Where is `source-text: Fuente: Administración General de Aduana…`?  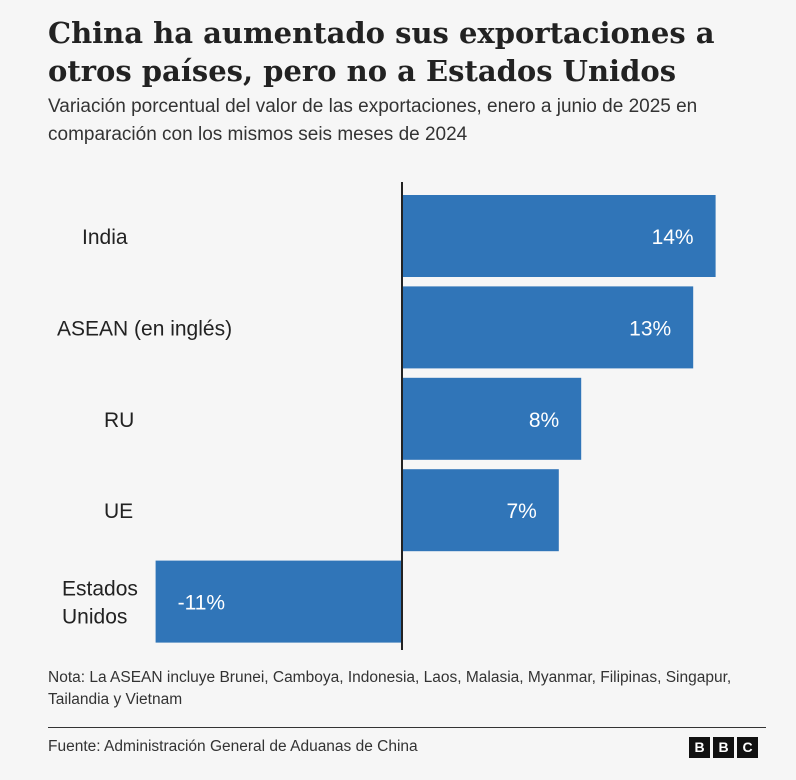 source-text: Fuente: Administración General de Aduana… is located at coordinates (233, 746).